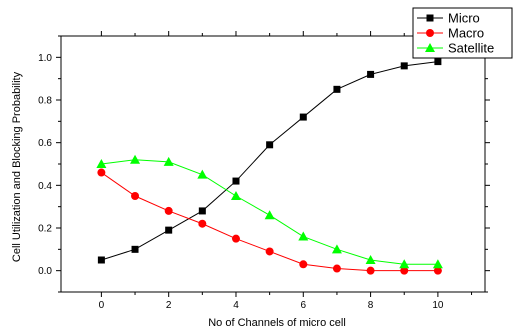 The height and width of the screenshot is (332, 515). I want to click on legend-marker-micro, so click(430, 18).